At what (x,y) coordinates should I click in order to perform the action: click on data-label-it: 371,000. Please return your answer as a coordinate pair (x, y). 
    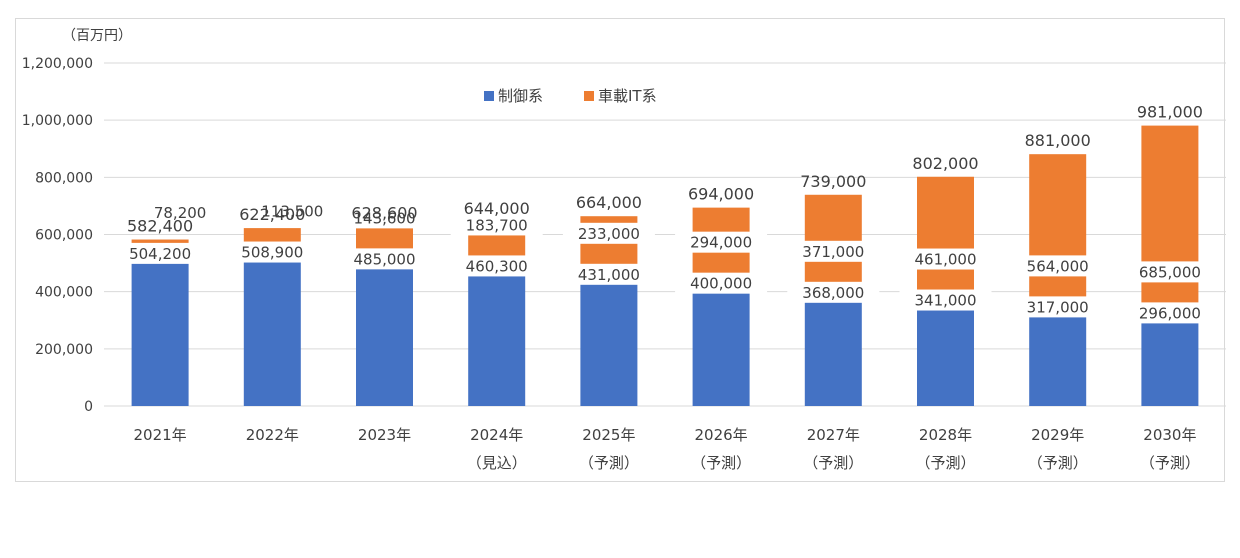
    Looking at the image, I should click on (833, 252).